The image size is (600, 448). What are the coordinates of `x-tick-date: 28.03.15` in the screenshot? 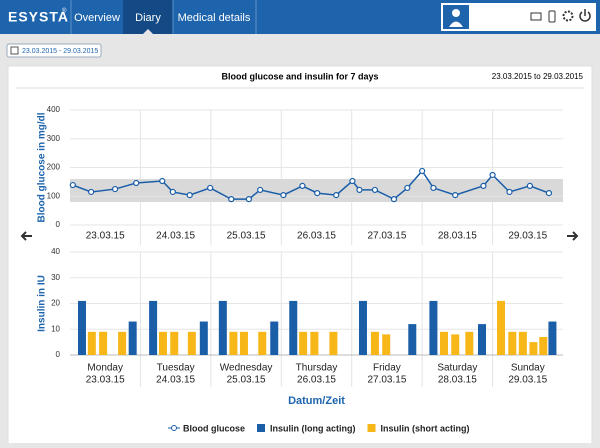 It's located at (457, 380).